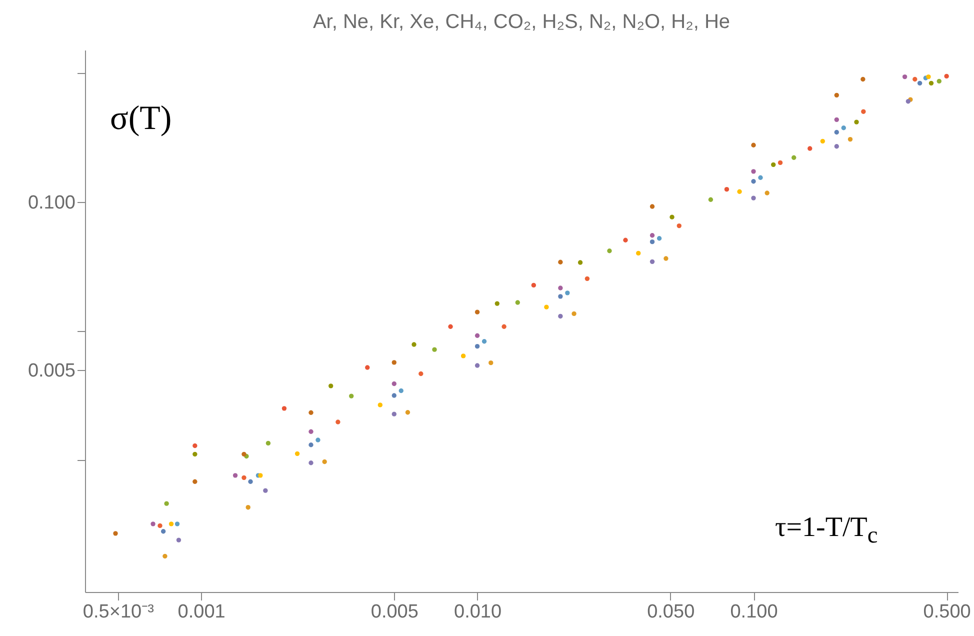 The image size is (974, 636). What do you see at coordinates (521, 22) in the screenshot?
I see `chart-title: Ar, Ne, Kr, Xe, CH₄, CO₂, H₂S, N₂, N₂O, H₂, He` at bounding box center [521, 22].